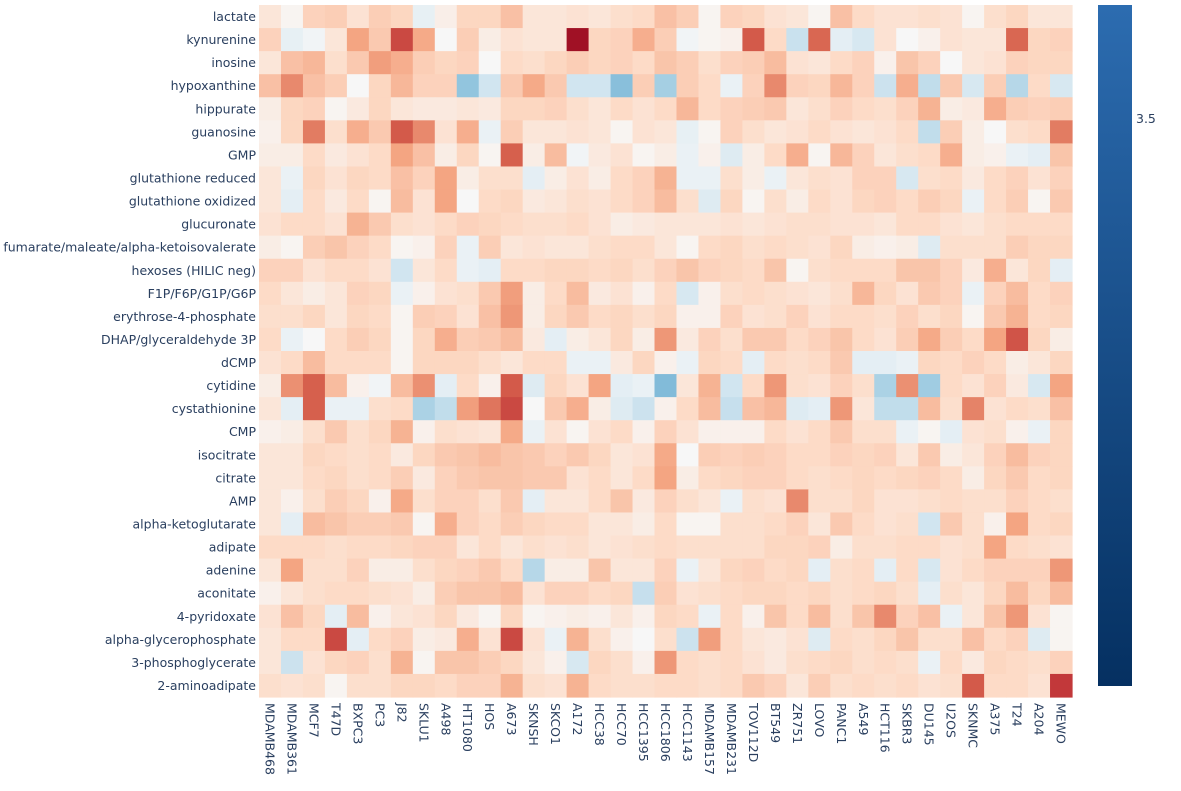 The image size is (1181, 791). What do you see at coordinates (202, 293) in the screenshot?
I see `row-label: F1P/F6P/G1P/G6P` at bounding box center [202, 293].